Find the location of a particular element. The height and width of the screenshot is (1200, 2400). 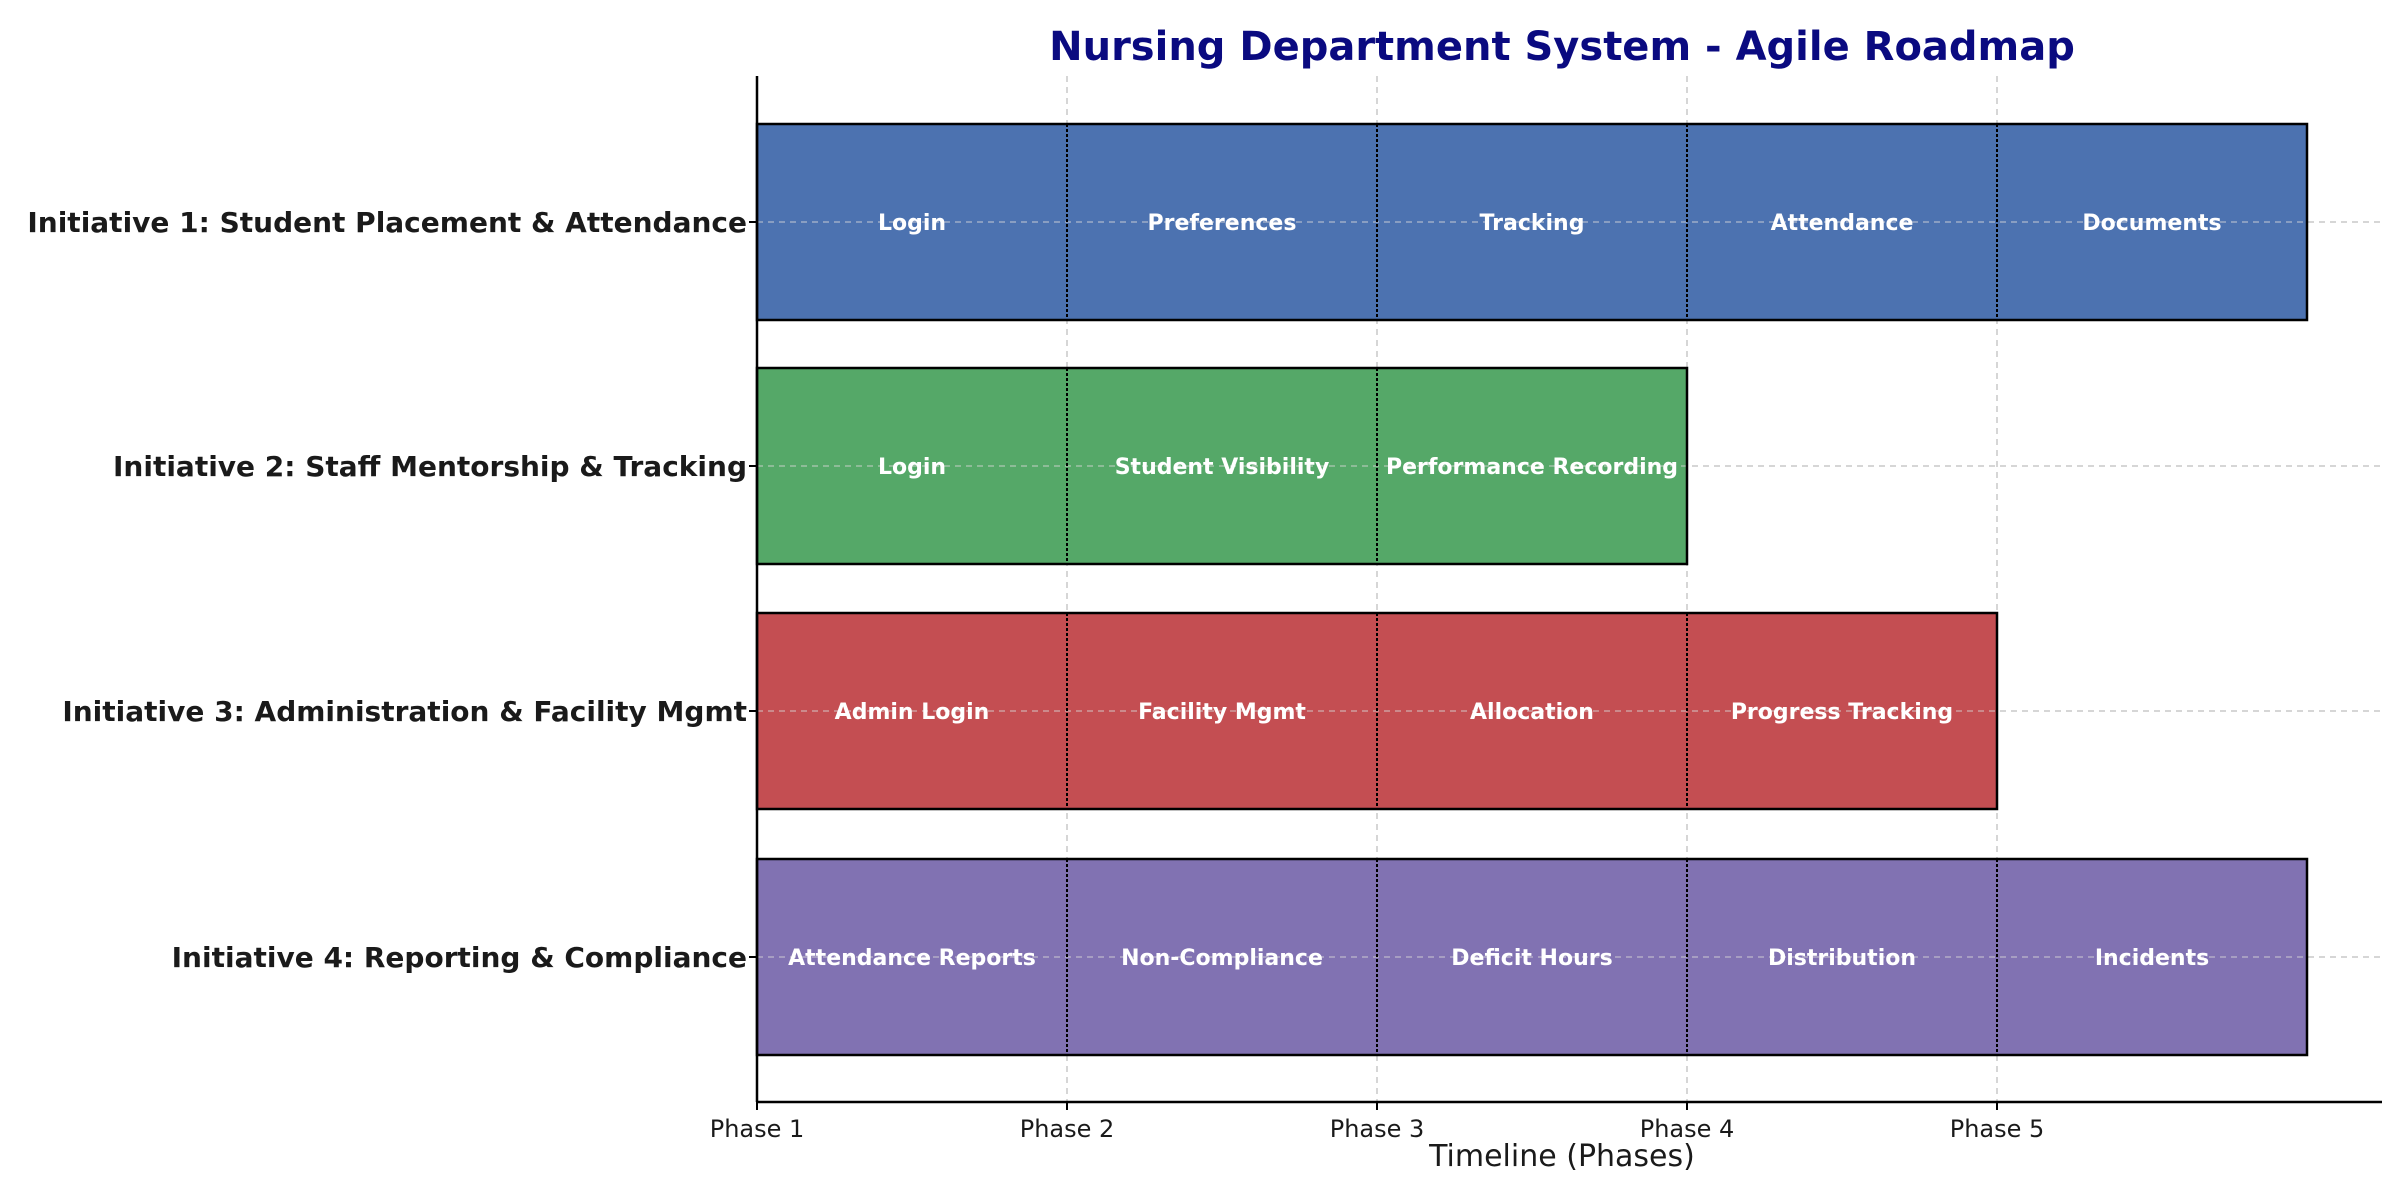

segment-label: Deficit Hours is located at coordinates (1531, 958).